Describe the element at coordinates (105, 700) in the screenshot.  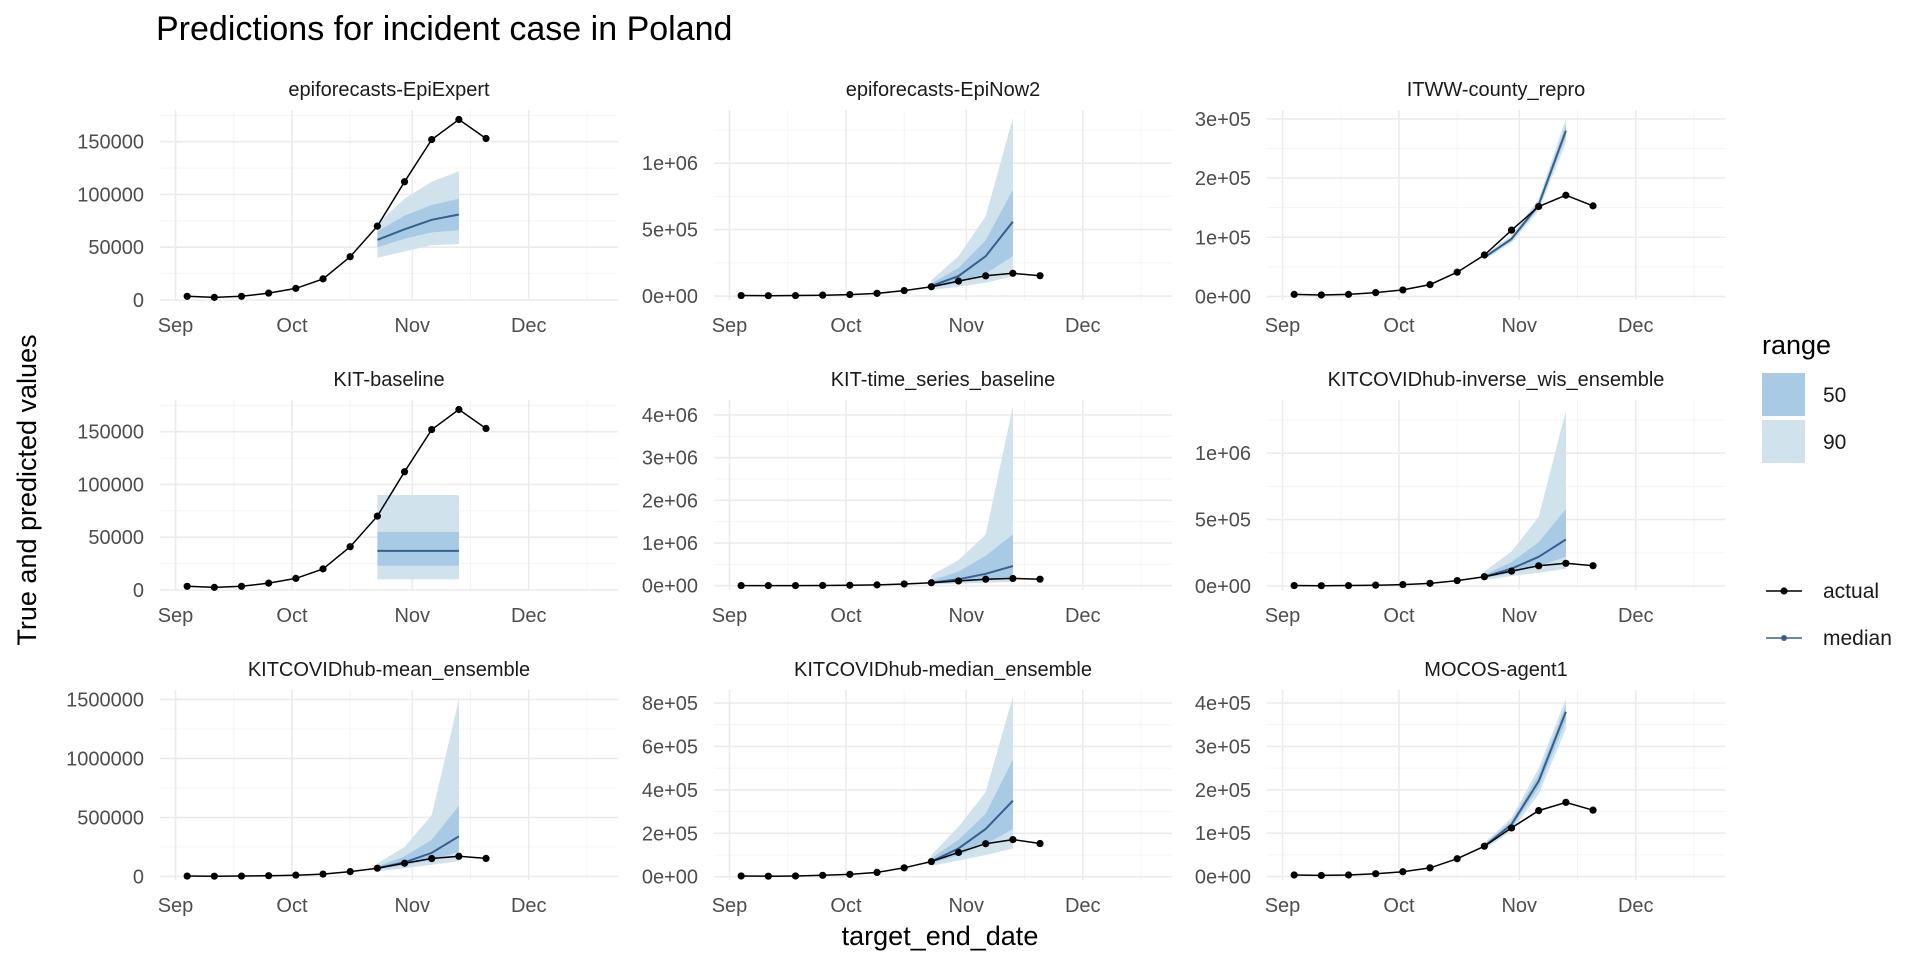
I see `y-tick-label: 1500000` at that location.